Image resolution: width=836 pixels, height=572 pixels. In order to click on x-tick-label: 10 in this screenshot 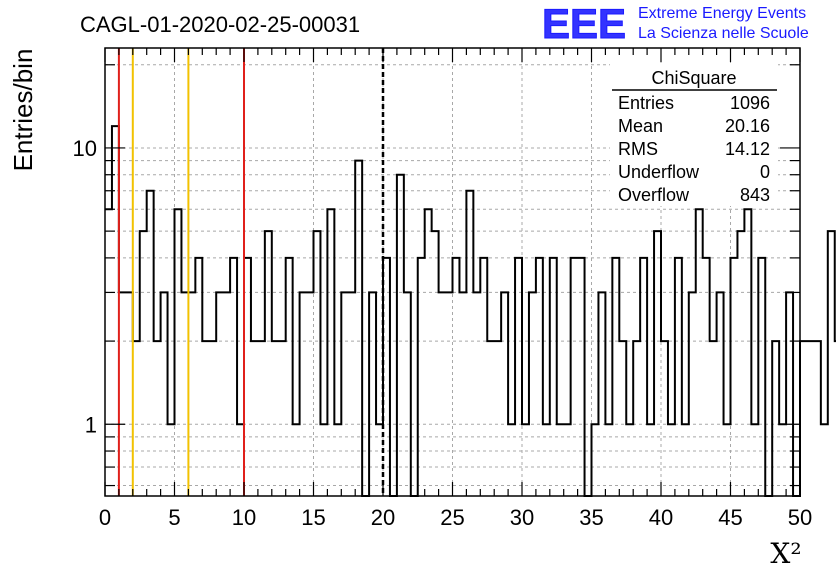, I will do `click(244, 517)`.